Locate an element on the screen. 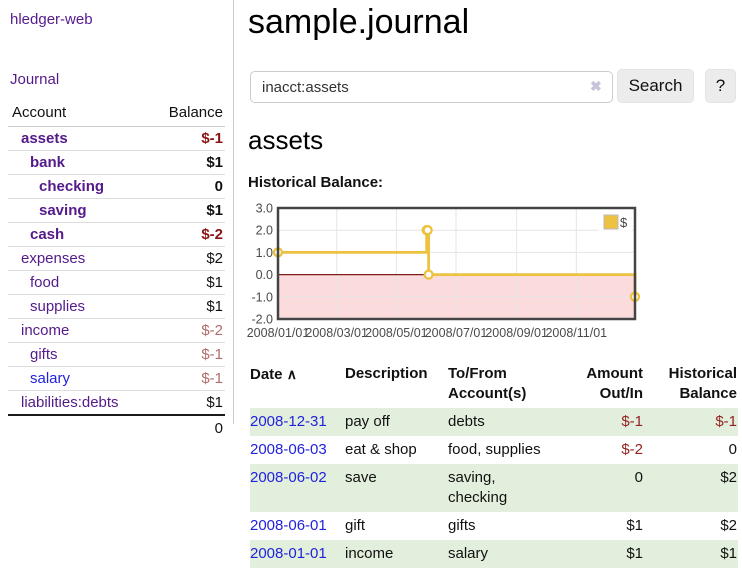  account-row: gifts $-1 is located at coordinates (116, 354).